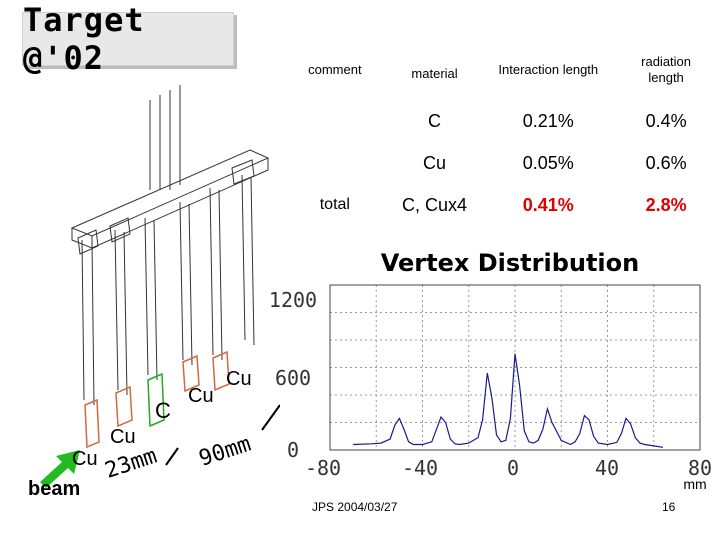 This screenshot has width=720, height=540. Describe the element at coordinates (666, 204) in the screenshot. I see `cell-radiation: 2.8%` at that location.